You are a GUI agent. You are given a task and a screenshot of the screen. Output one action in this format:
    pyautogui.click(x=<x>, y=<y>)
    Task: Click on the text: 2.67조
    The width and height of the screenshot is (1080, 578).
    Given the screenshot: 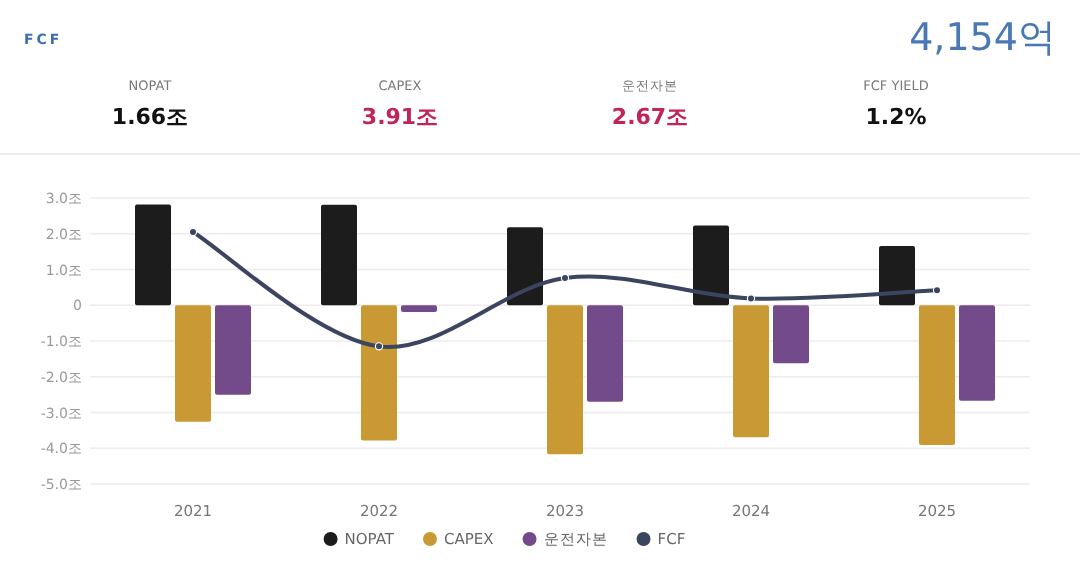 What is the action you would take?
    pyautogui.click(x=650, y=117)
    